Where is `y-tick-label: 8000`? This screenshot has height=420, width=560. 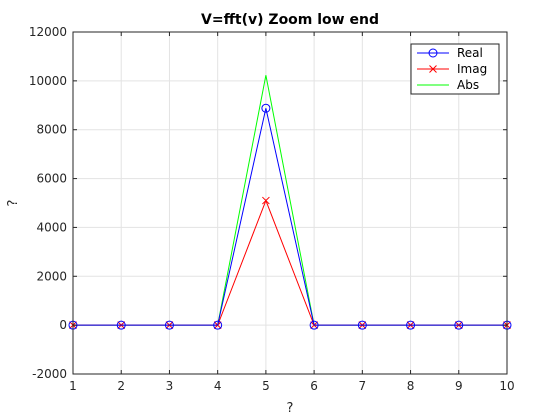
y-tick-label: 8000 is located at coordinates (51, 130).